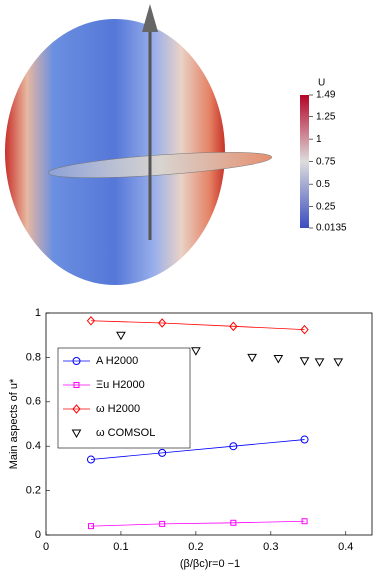 Image resolution: width=382 pixels, height=574 pixels. I want to click on legend-label: Ξu H2000, so click(120, 385).